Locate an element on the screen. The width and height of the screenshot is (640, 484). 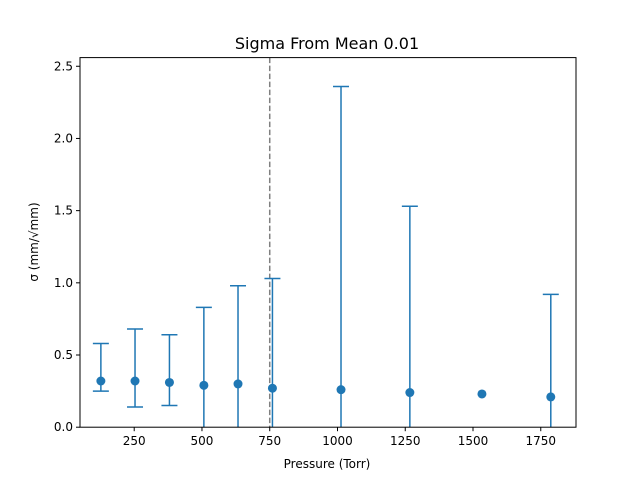
x-tick-label: 1250 is located at coordinates (405, 441).